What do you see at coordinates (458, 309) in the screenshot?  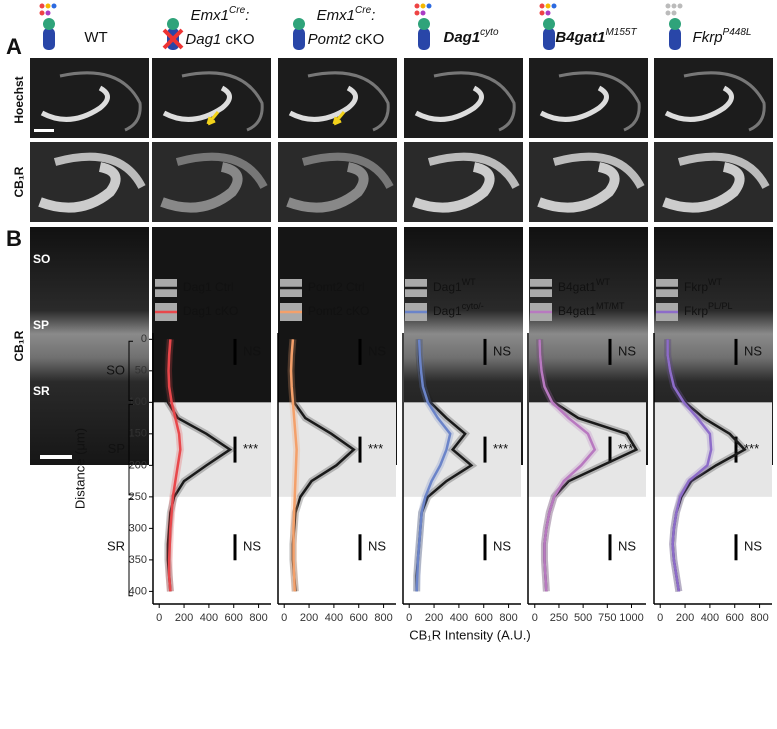 I see `legend-label: Dag1cyto/-` at bounding box center [458, 309].